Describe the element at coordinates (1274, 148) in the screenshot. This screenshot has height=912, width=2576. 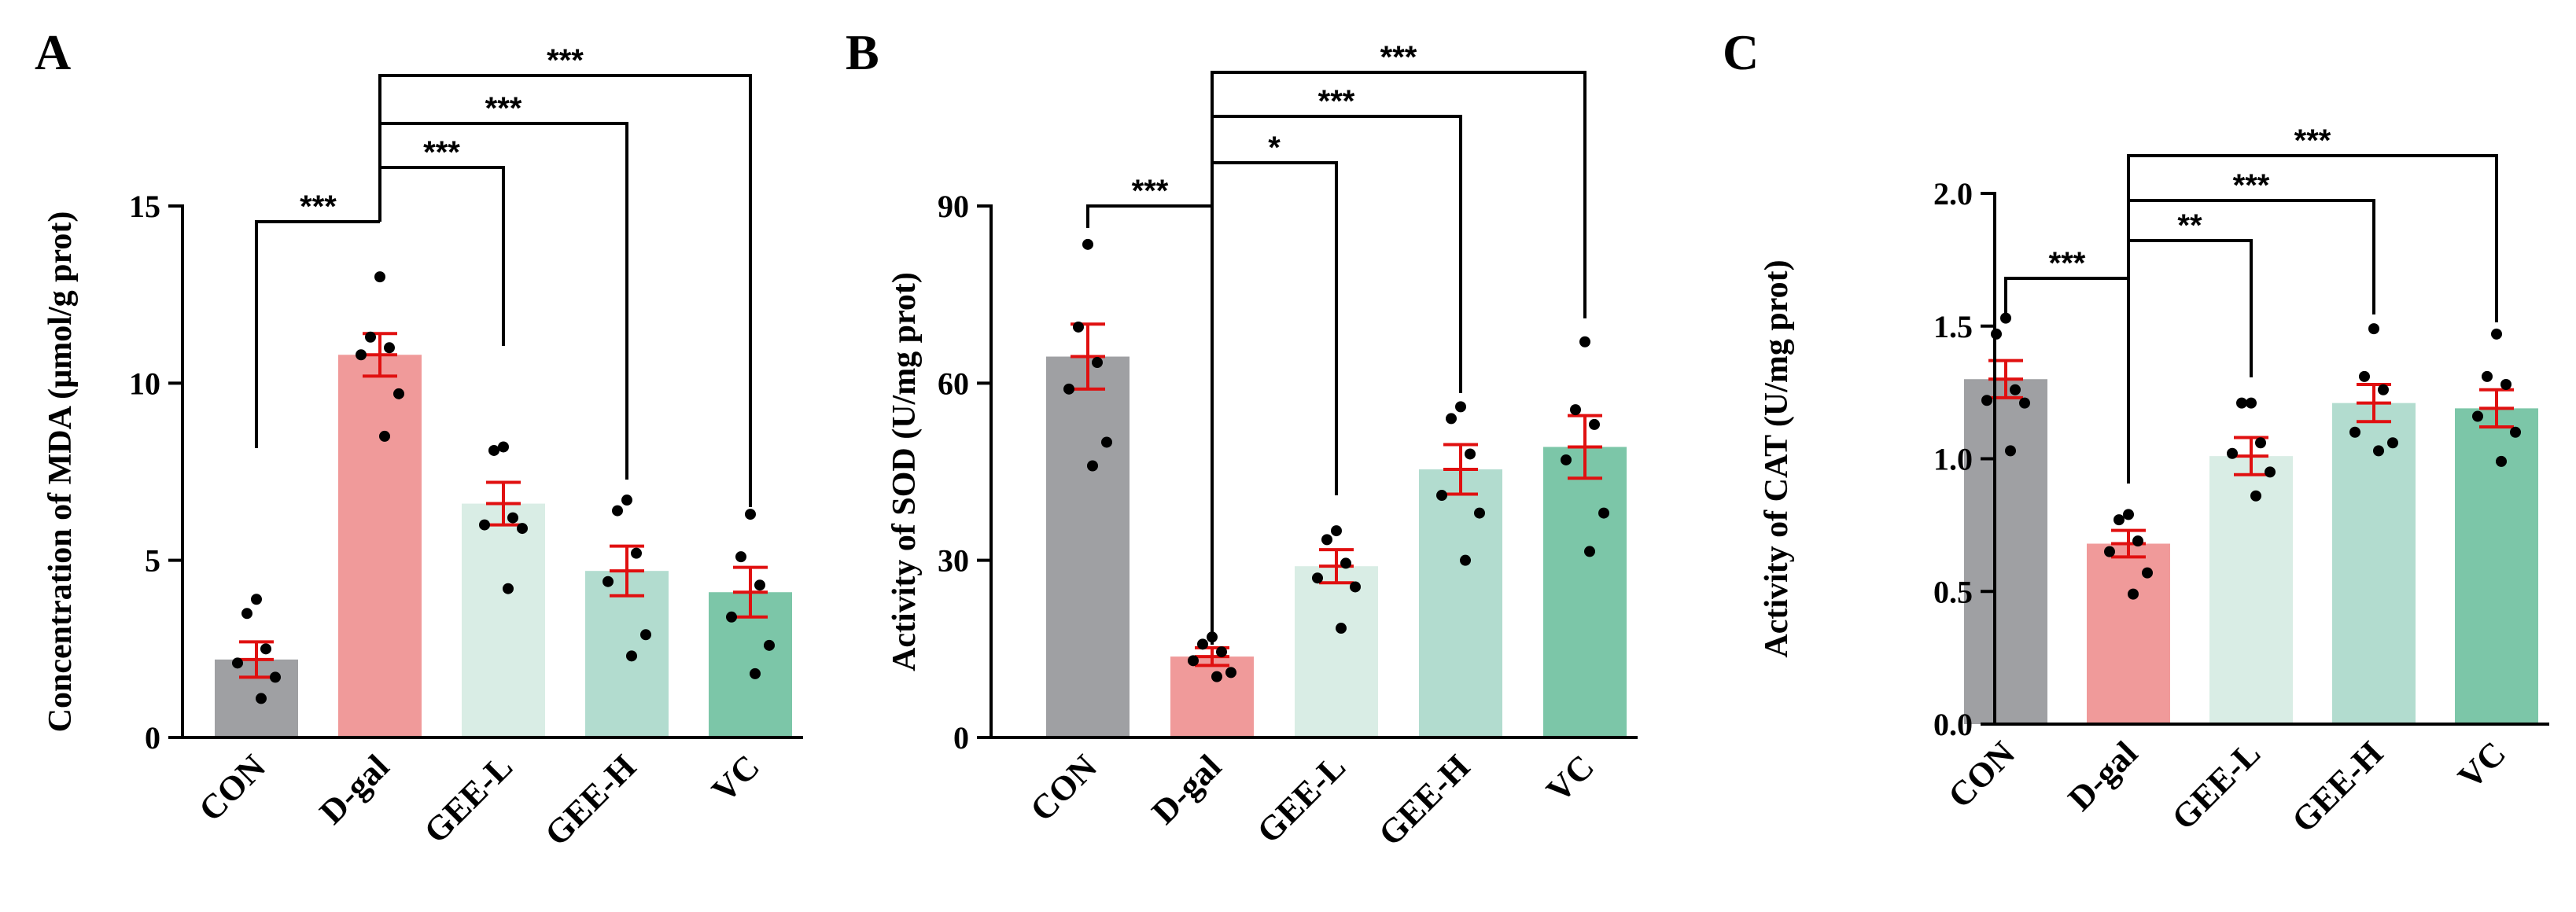
I see `significance-label: *` at that location.